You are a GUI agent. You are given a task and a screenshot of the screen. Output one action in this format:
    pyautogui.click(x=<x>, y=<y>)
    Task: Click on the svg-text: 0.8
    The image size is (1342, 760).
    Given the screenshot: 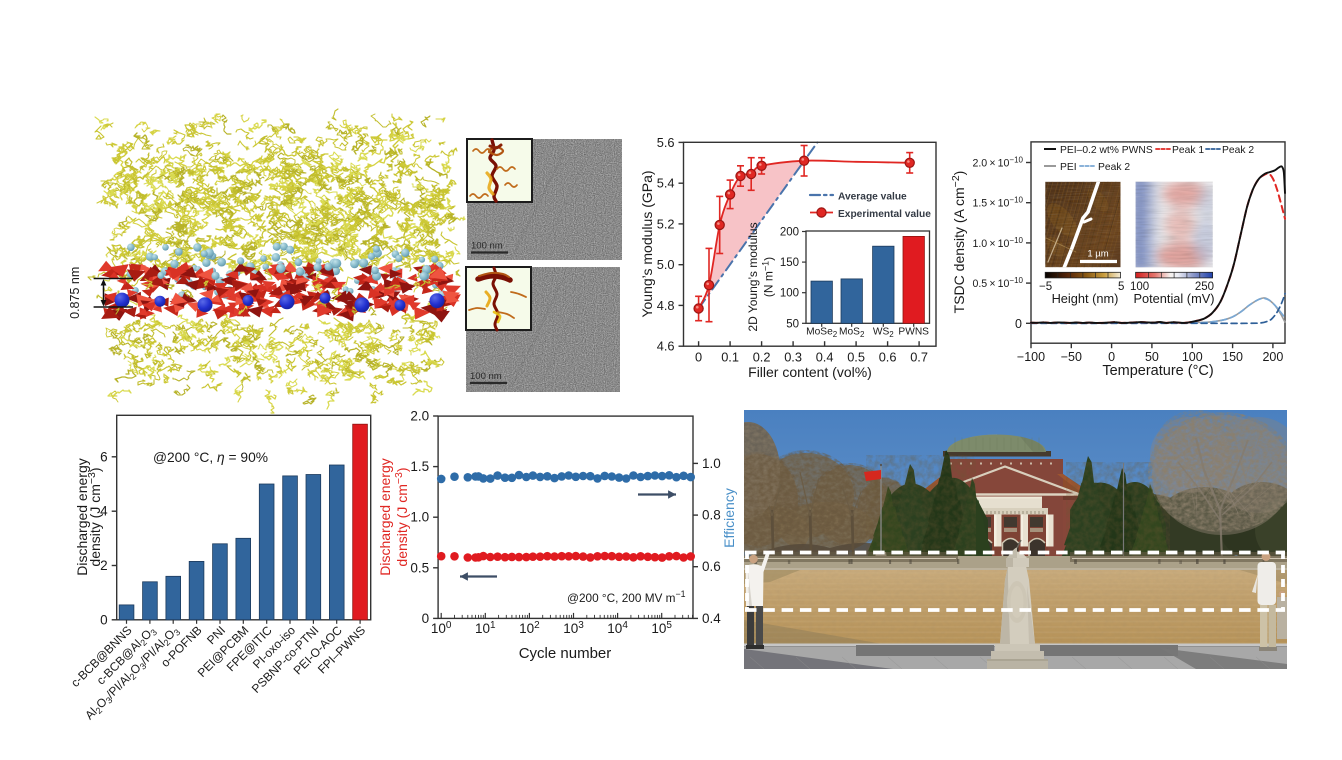 What is the action you would take?
    pyautogui.click(x=711, y=515)
    